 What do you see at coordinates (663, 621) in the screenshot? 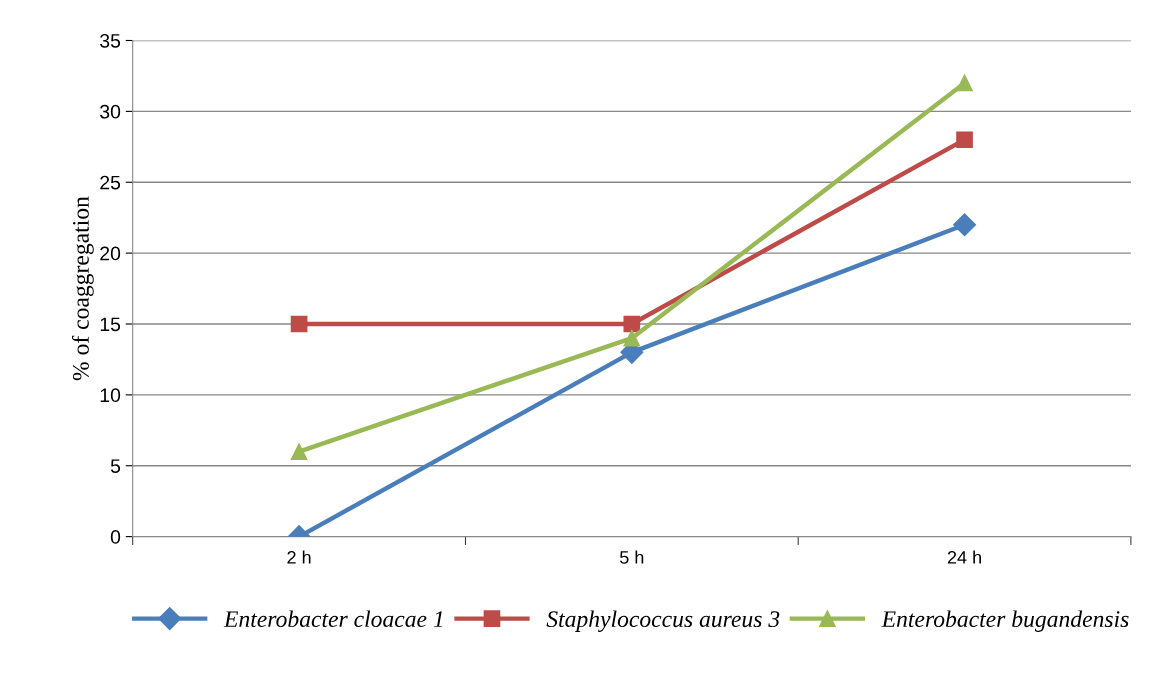
I see `legend-label: Staphylococcus aureus 3` at bounding box center [663, 621].